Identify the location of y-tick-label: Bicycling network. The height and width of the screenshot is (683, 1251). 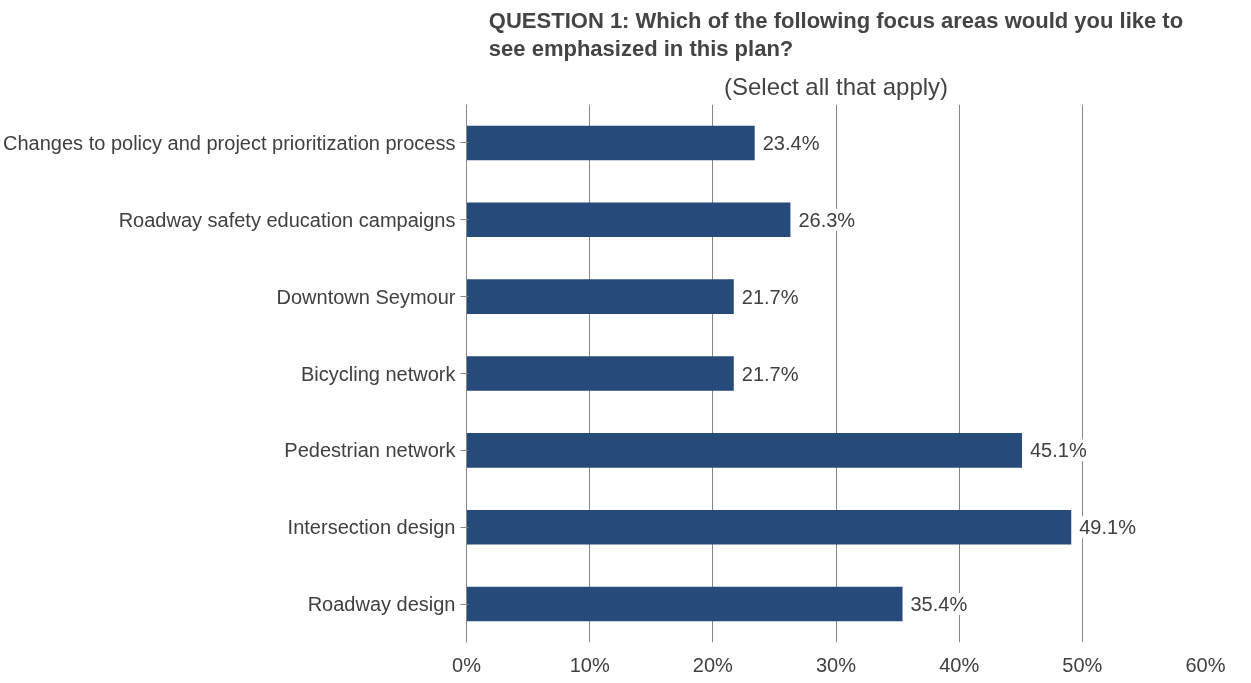
(379, 373).